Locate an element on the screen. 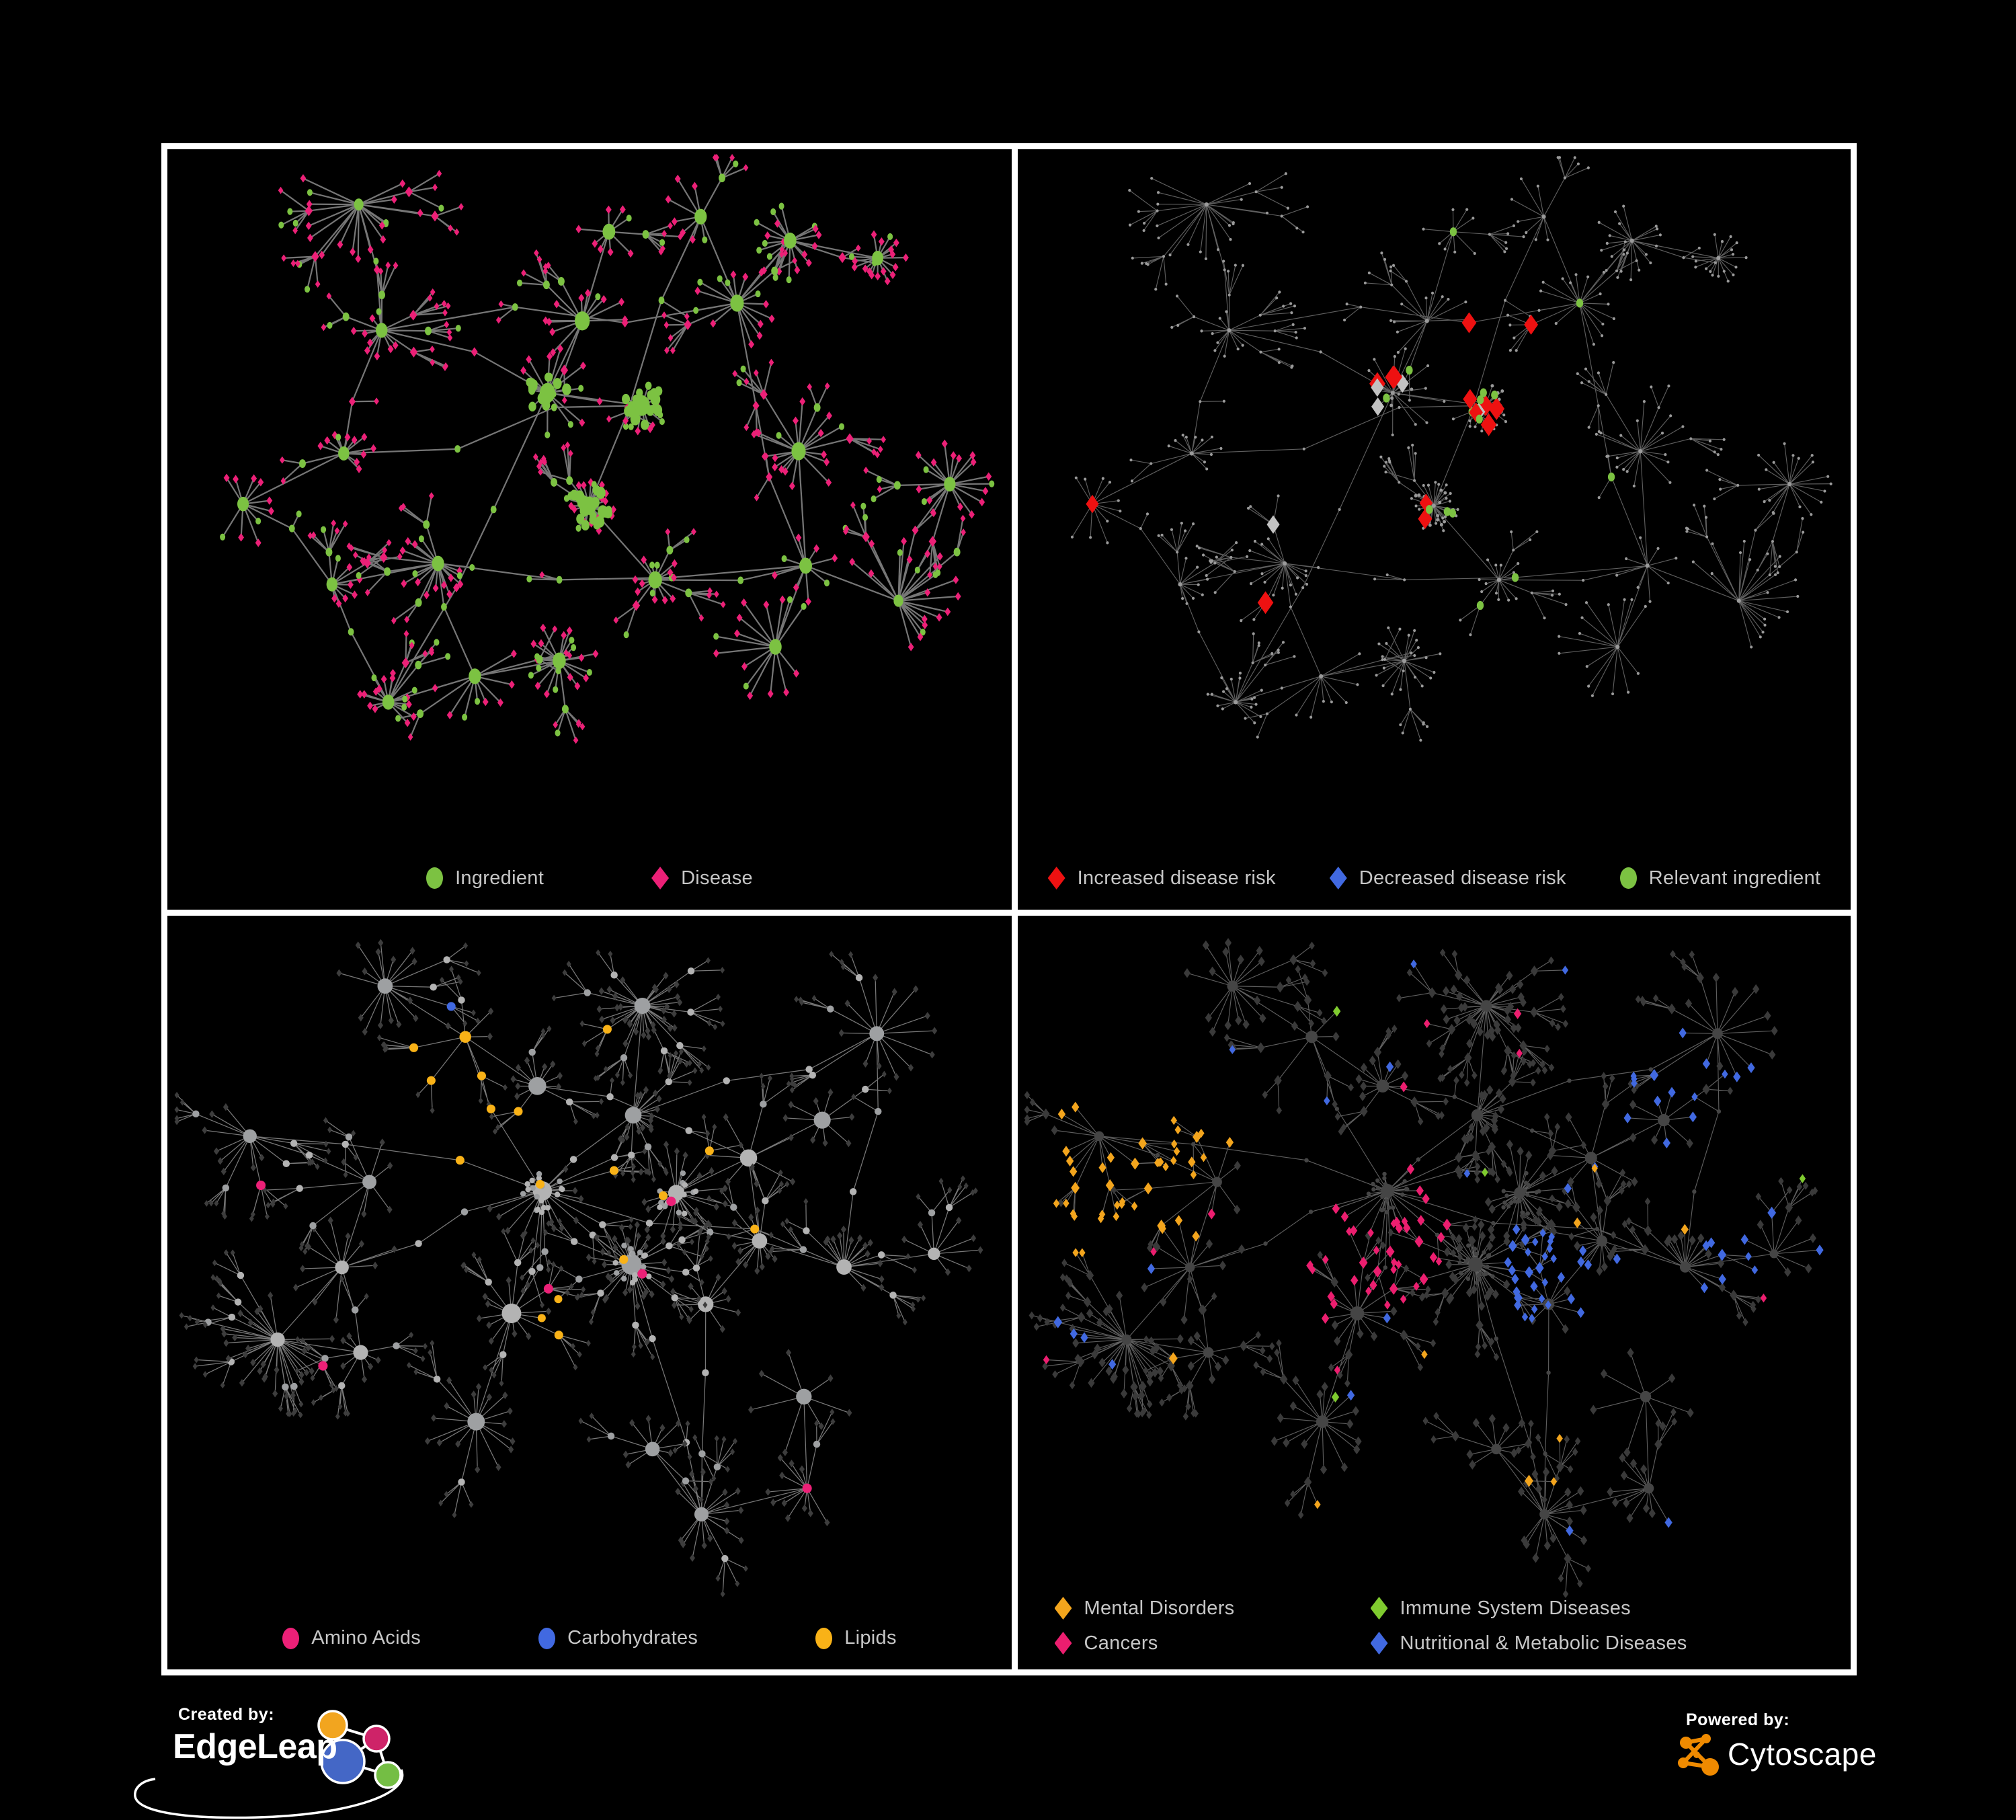 The height and width of the screenshot is (1820, 2016). mental-disorders-legend-label: Mental Disorders is located at coordinates (1159, 1608).